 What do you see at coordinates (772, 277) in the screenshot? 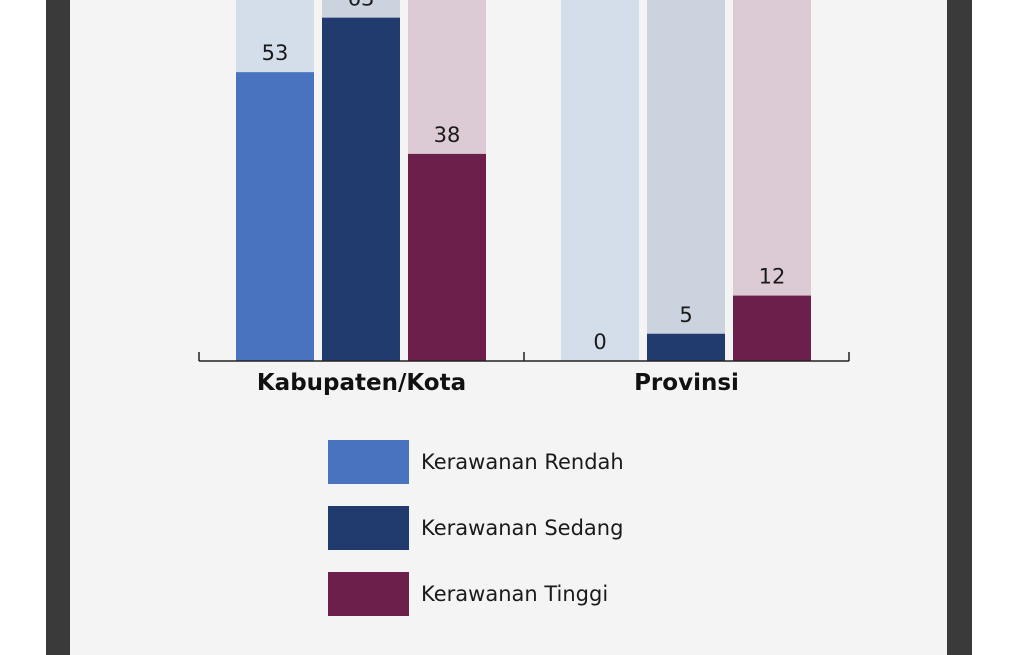
I see `data-label: 12` at bounding box center [772, 277].